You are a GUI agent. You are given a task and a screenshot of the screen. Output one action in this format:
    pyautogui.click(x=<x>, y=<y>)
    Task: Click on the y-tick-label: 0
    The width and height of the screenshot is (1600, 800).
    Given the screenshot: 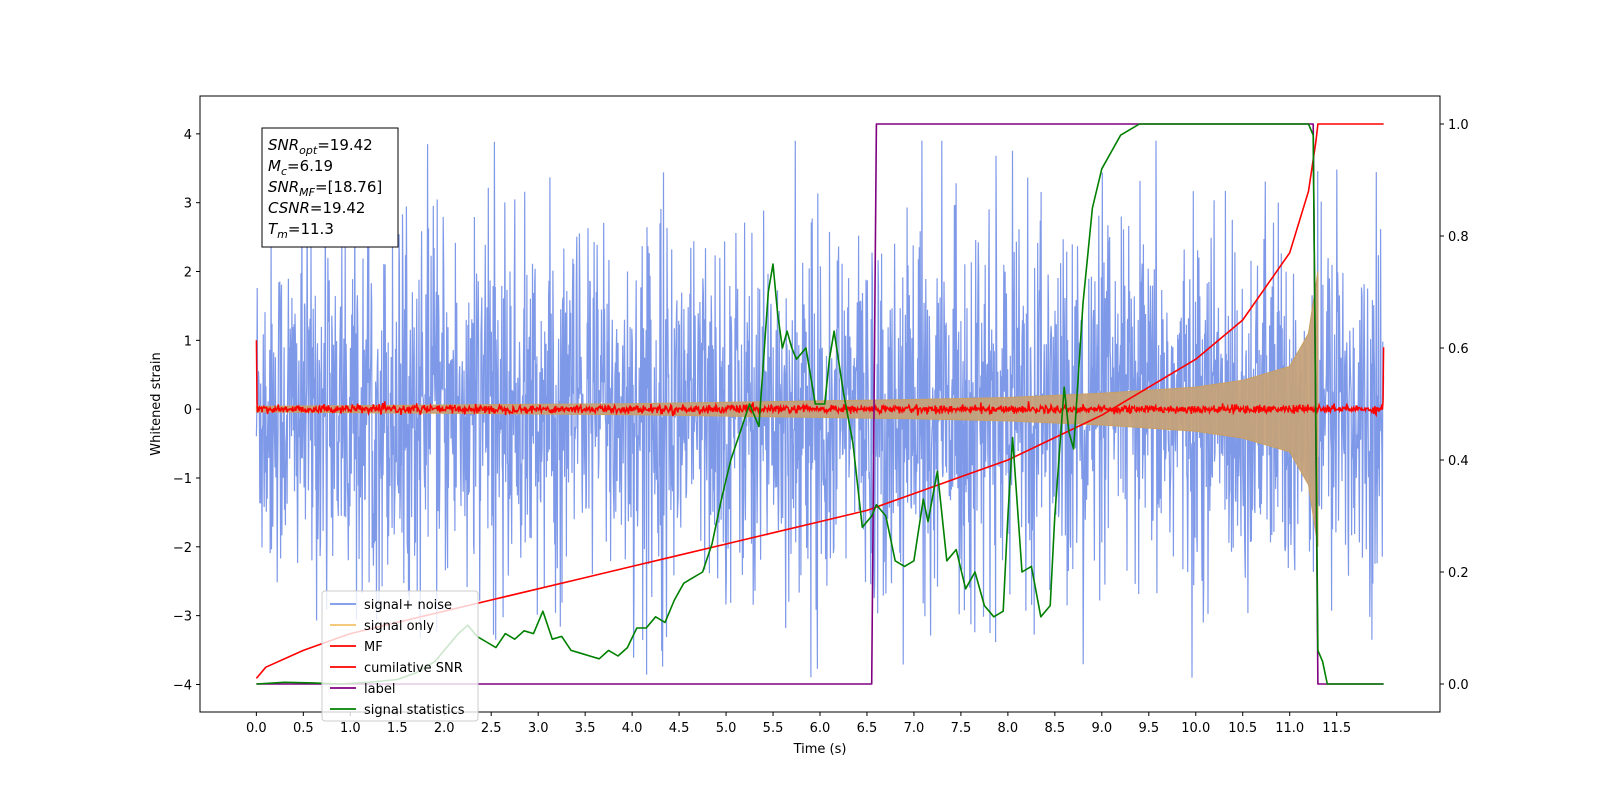 What is the action you would take?
    pyautogui.click(x=188, y=410)
    